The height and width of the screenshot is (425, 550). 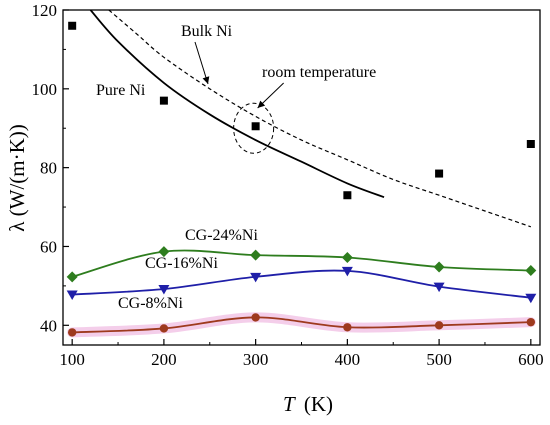 What do you see at coordinates (207, 31) in the screenshot?
I see `bulk-ni-label: Bulk Ni` at bounding box center [207, 31].